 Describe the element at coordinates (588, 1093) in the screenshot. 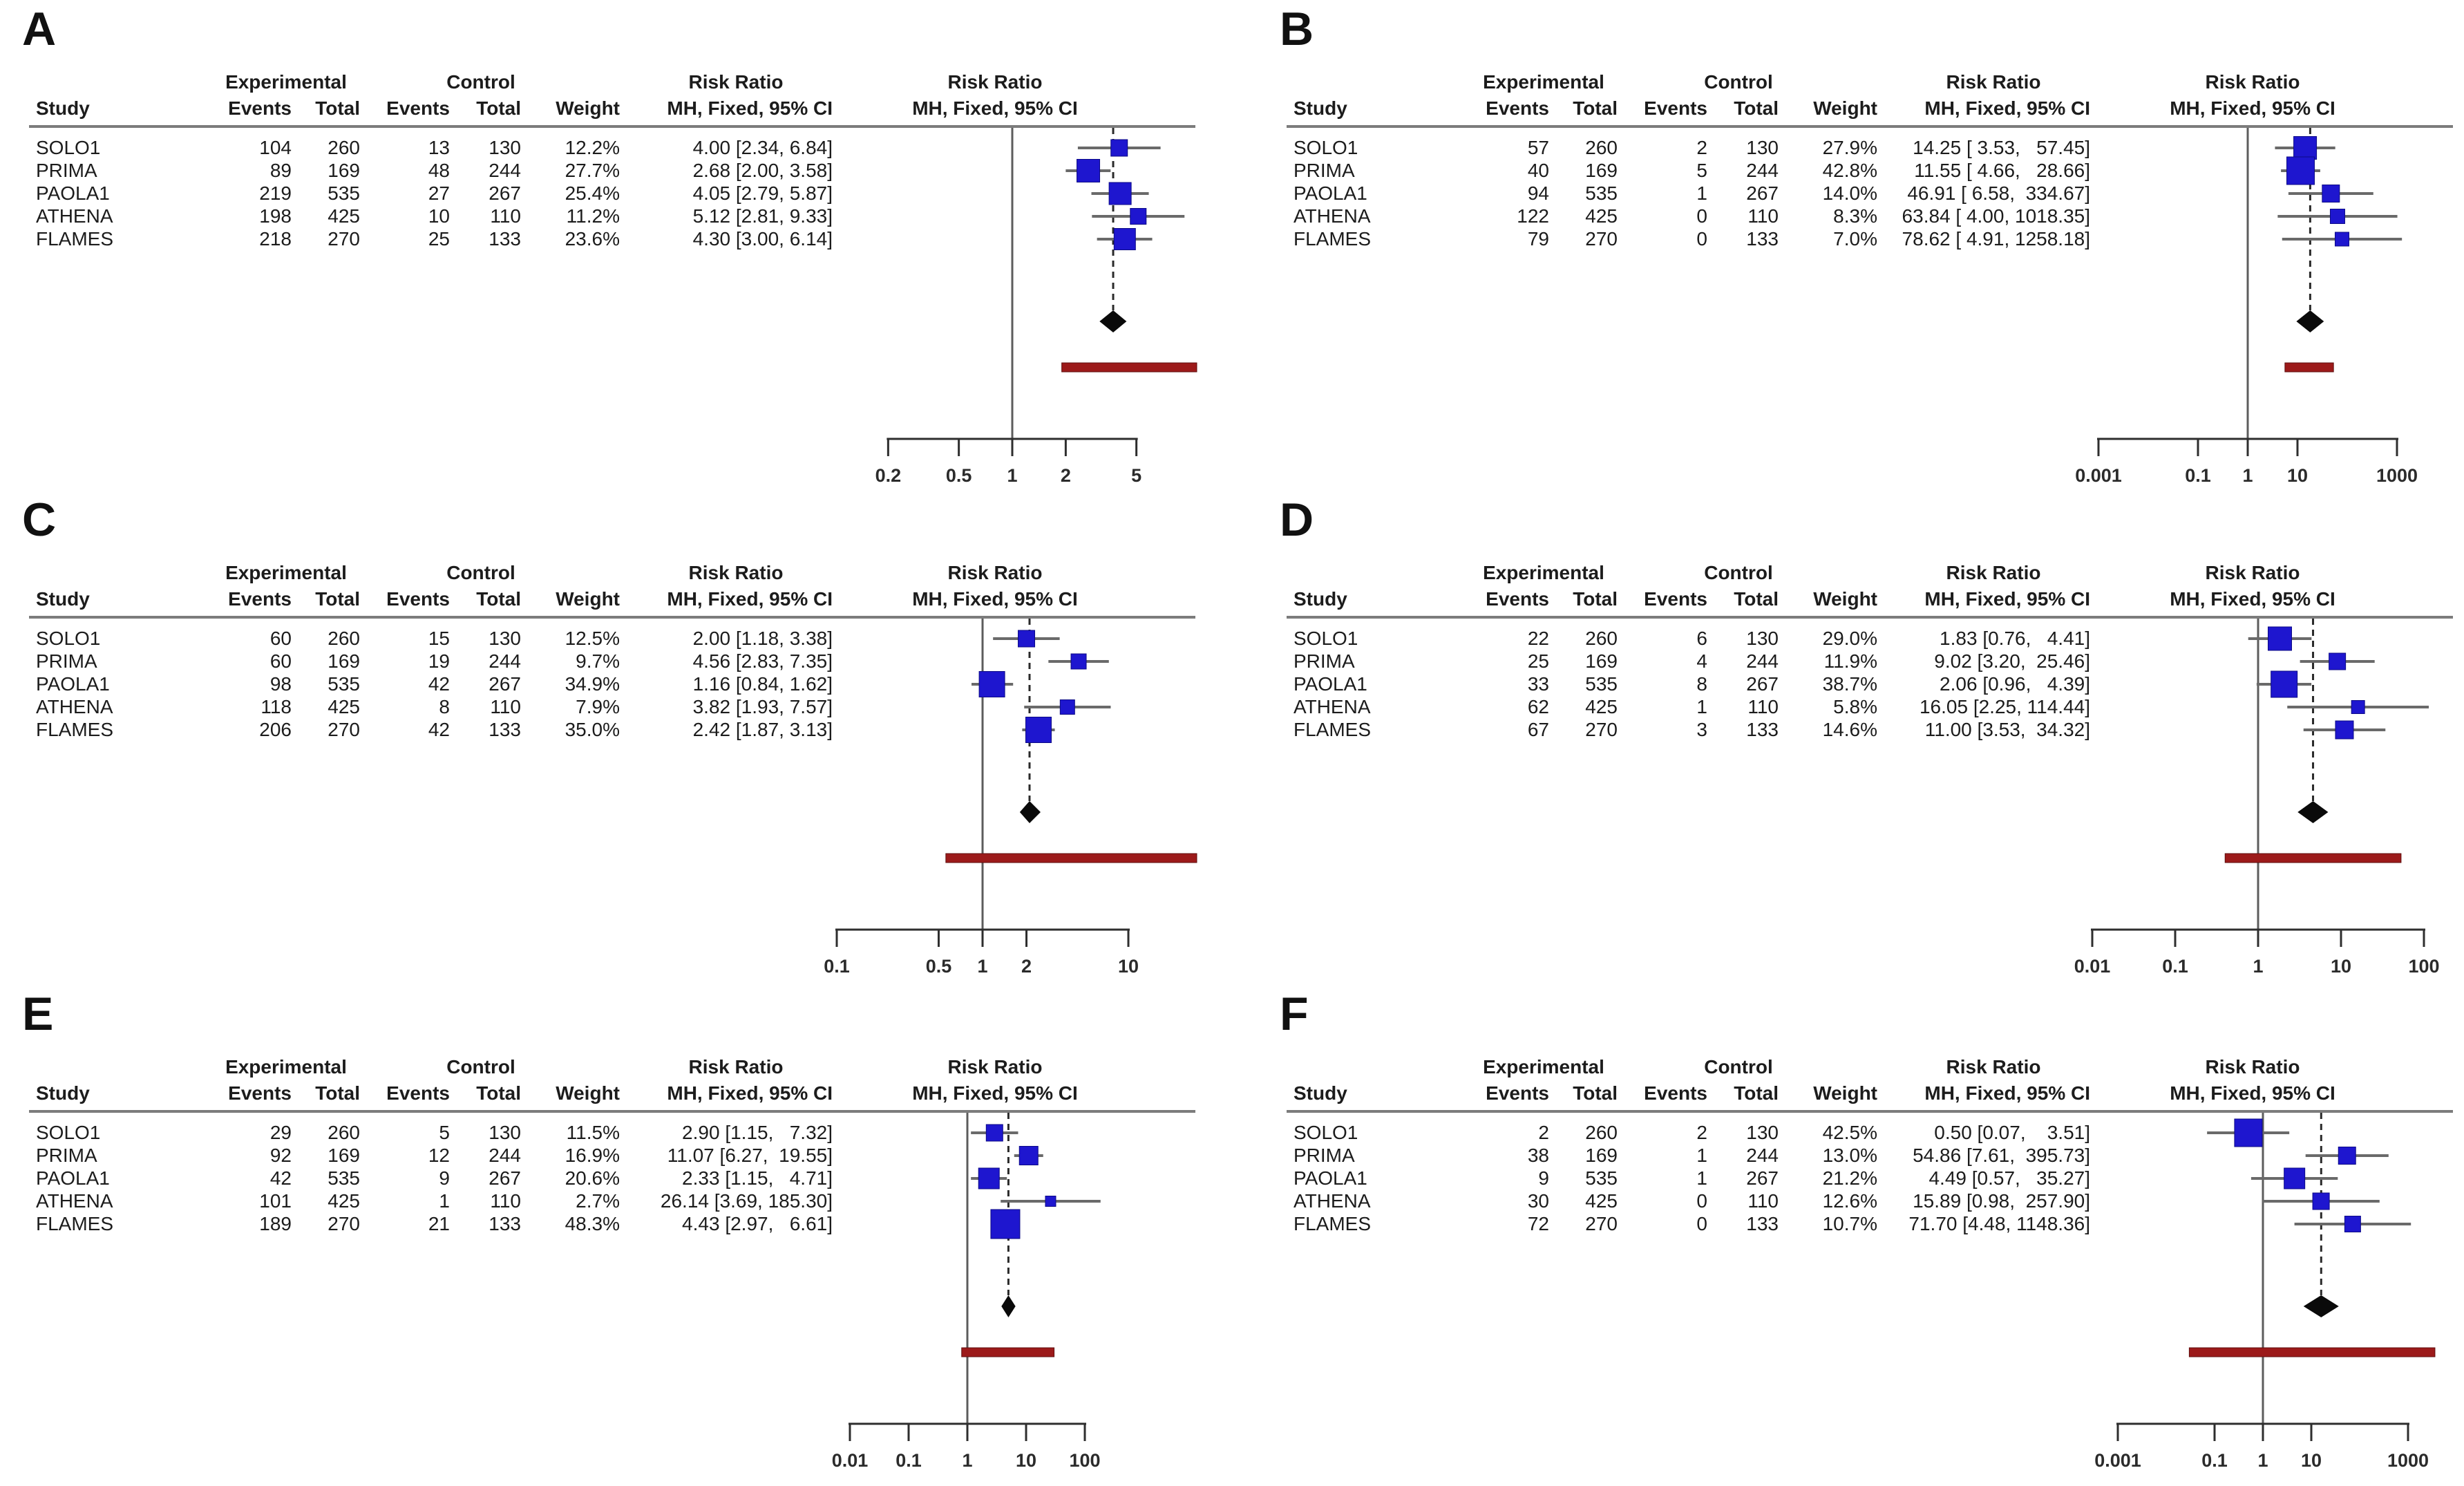

I see `col-header-weight: Weight` at that location.